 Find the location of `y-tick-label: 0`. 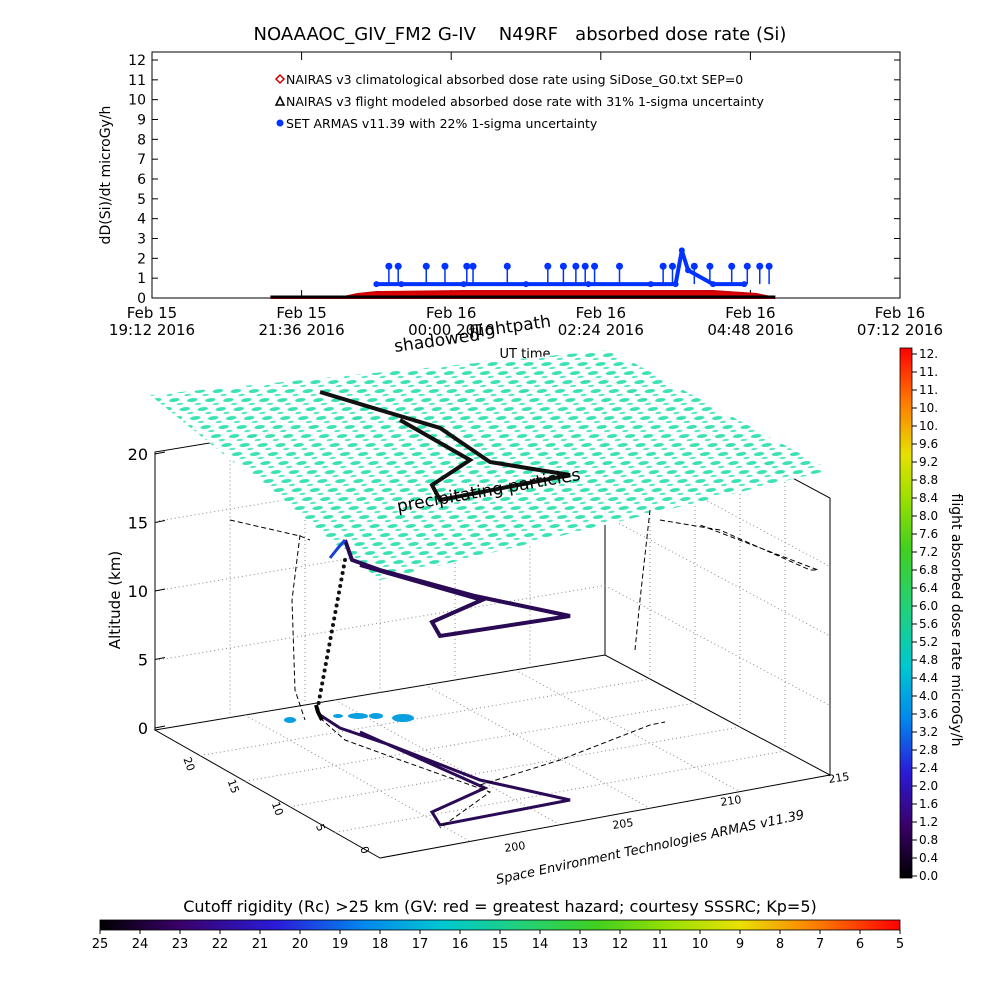

y-tick-label: 0 is located at coordinates (364, 850).